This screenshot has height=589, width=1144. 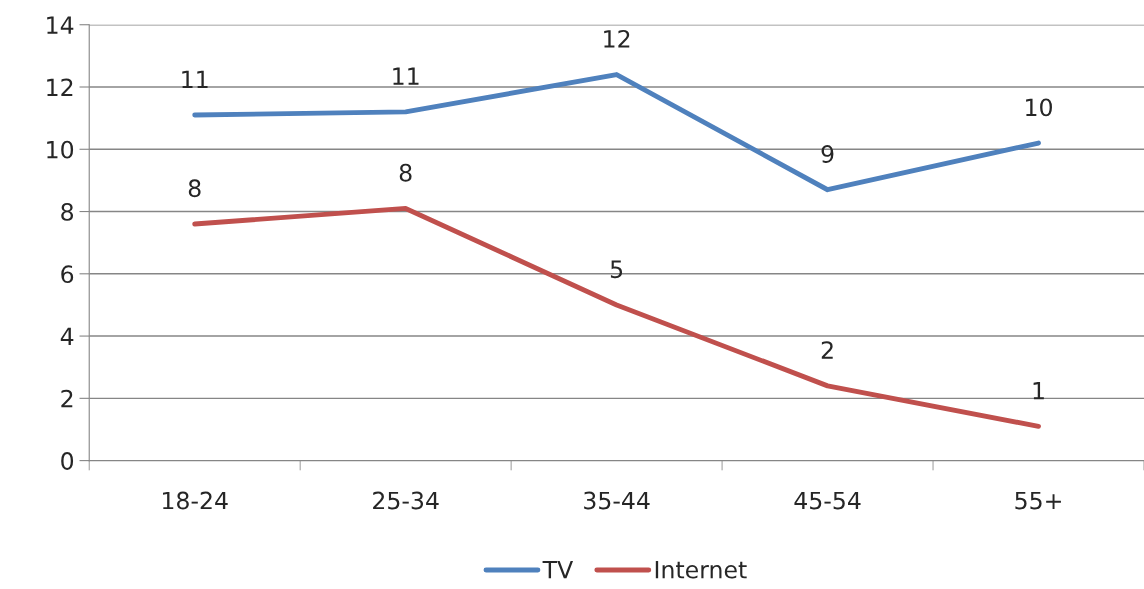 I want to click on x-tick-label: 55+, so click(x=1038, y=500).